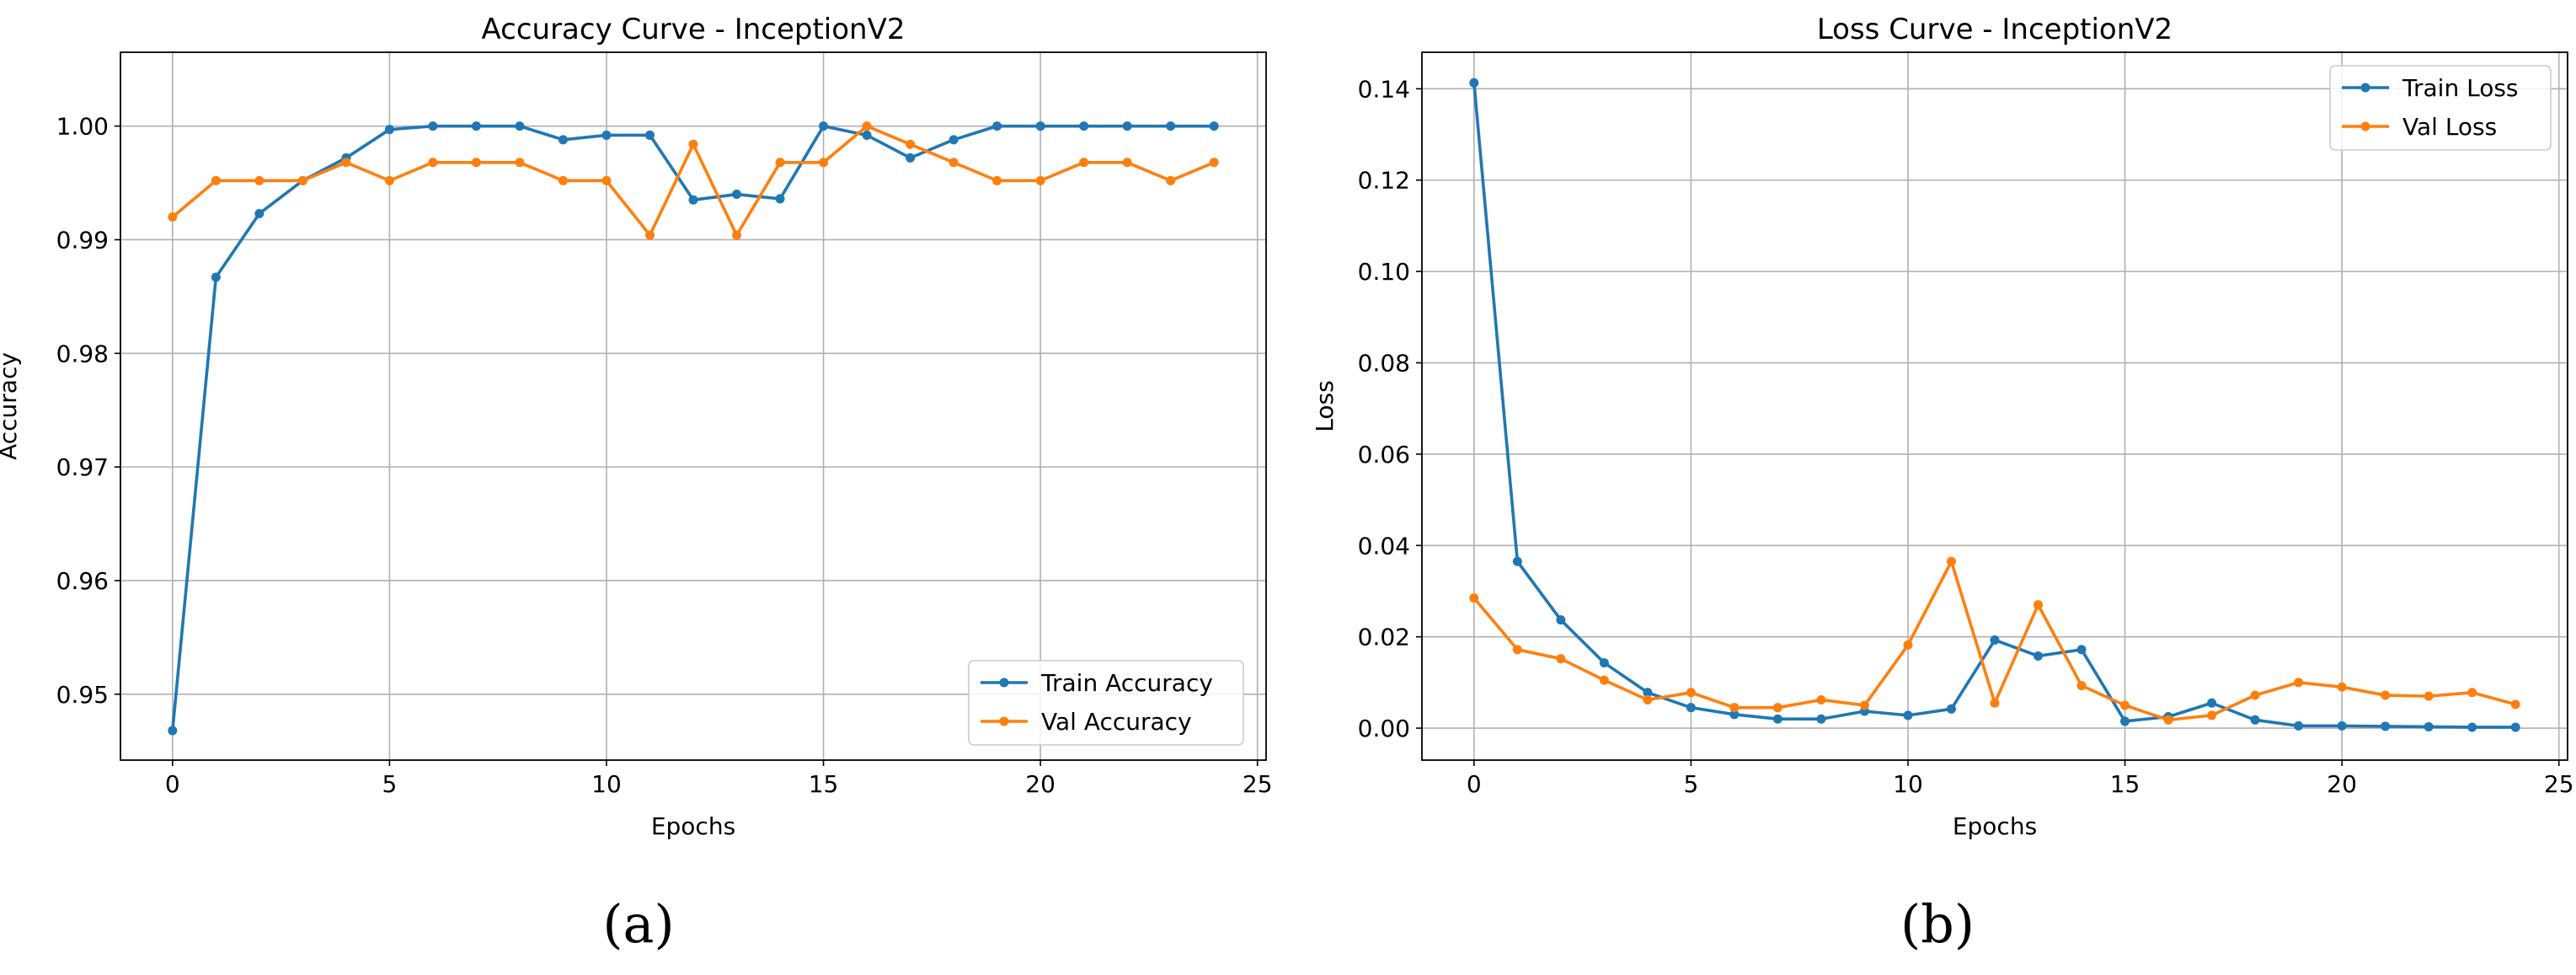 The image size is (2576, 975). What do you see at coordinates (1106, 703) in the screenshot?
I see `legend-box` at bounding box center [1106, 703].